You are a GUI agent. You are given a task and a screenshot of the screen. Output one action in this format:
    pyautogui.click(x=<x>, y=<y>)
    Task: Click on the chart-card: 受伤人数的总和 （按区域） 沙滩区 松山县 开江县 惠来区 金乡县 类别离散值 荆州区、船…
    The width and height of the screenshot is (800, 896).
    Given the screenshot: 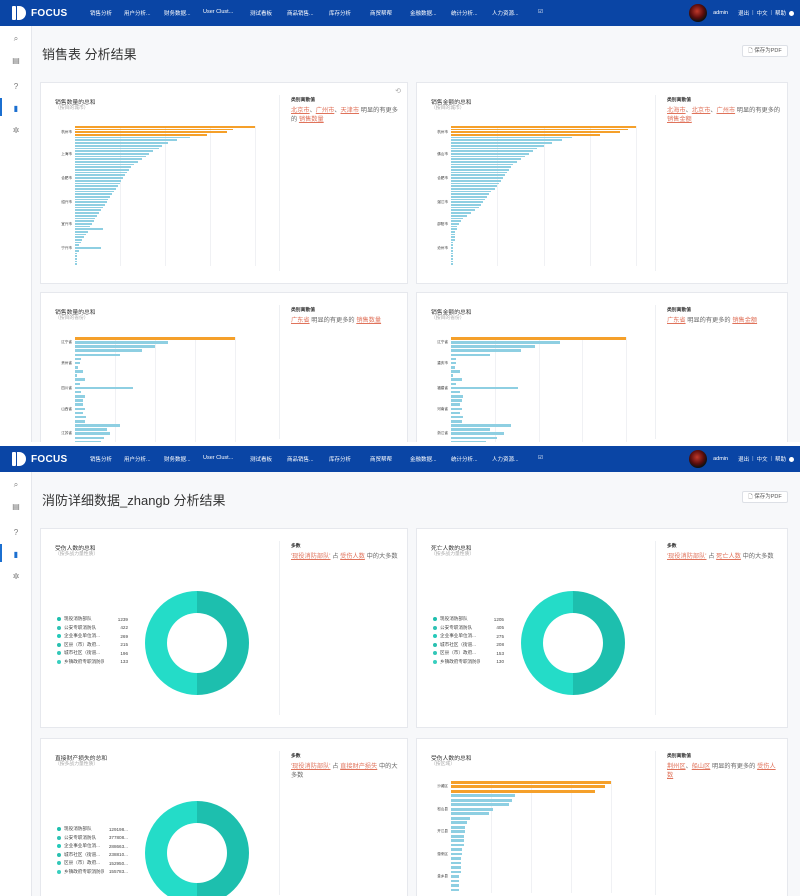 What is the action you would take?
    pyautogui.click(x=602, y=817)
    